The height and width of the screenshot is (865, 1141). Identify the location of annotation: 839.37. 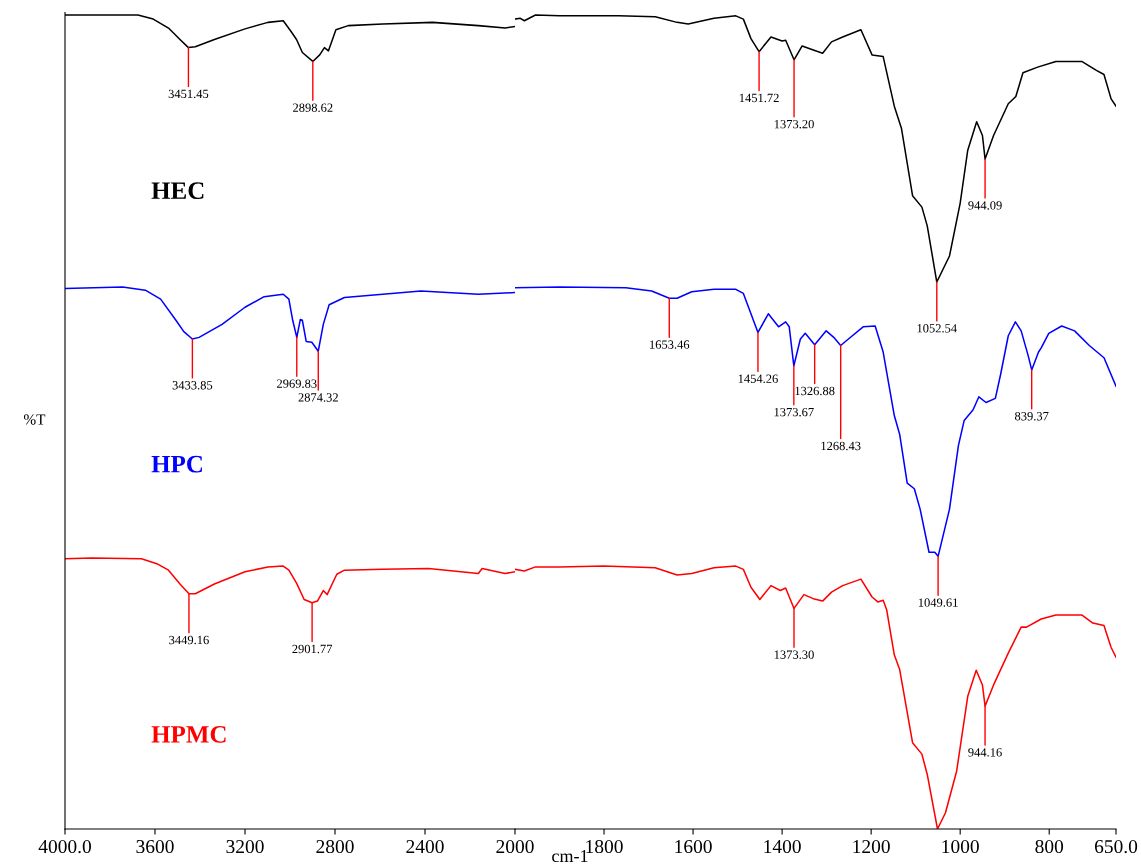
(1031, 416).